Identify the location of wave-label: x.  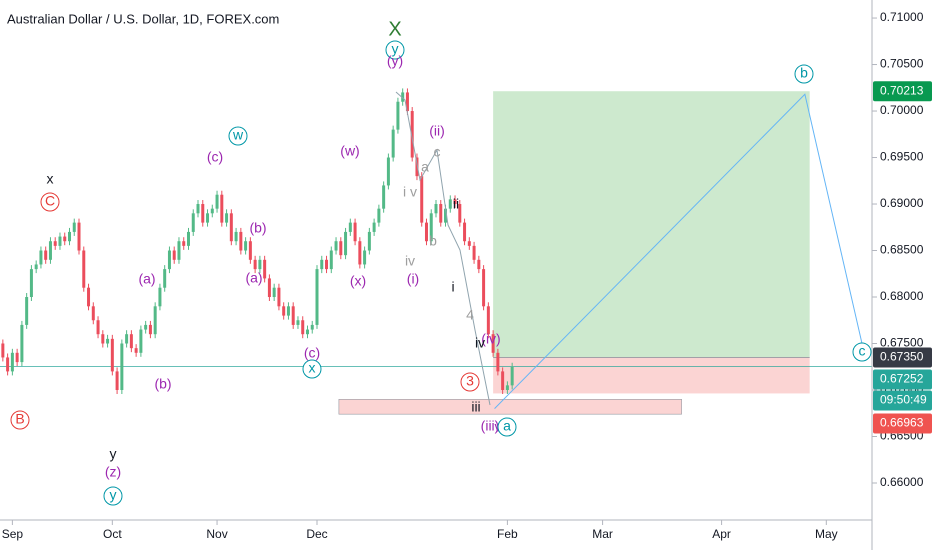
(50, 179).